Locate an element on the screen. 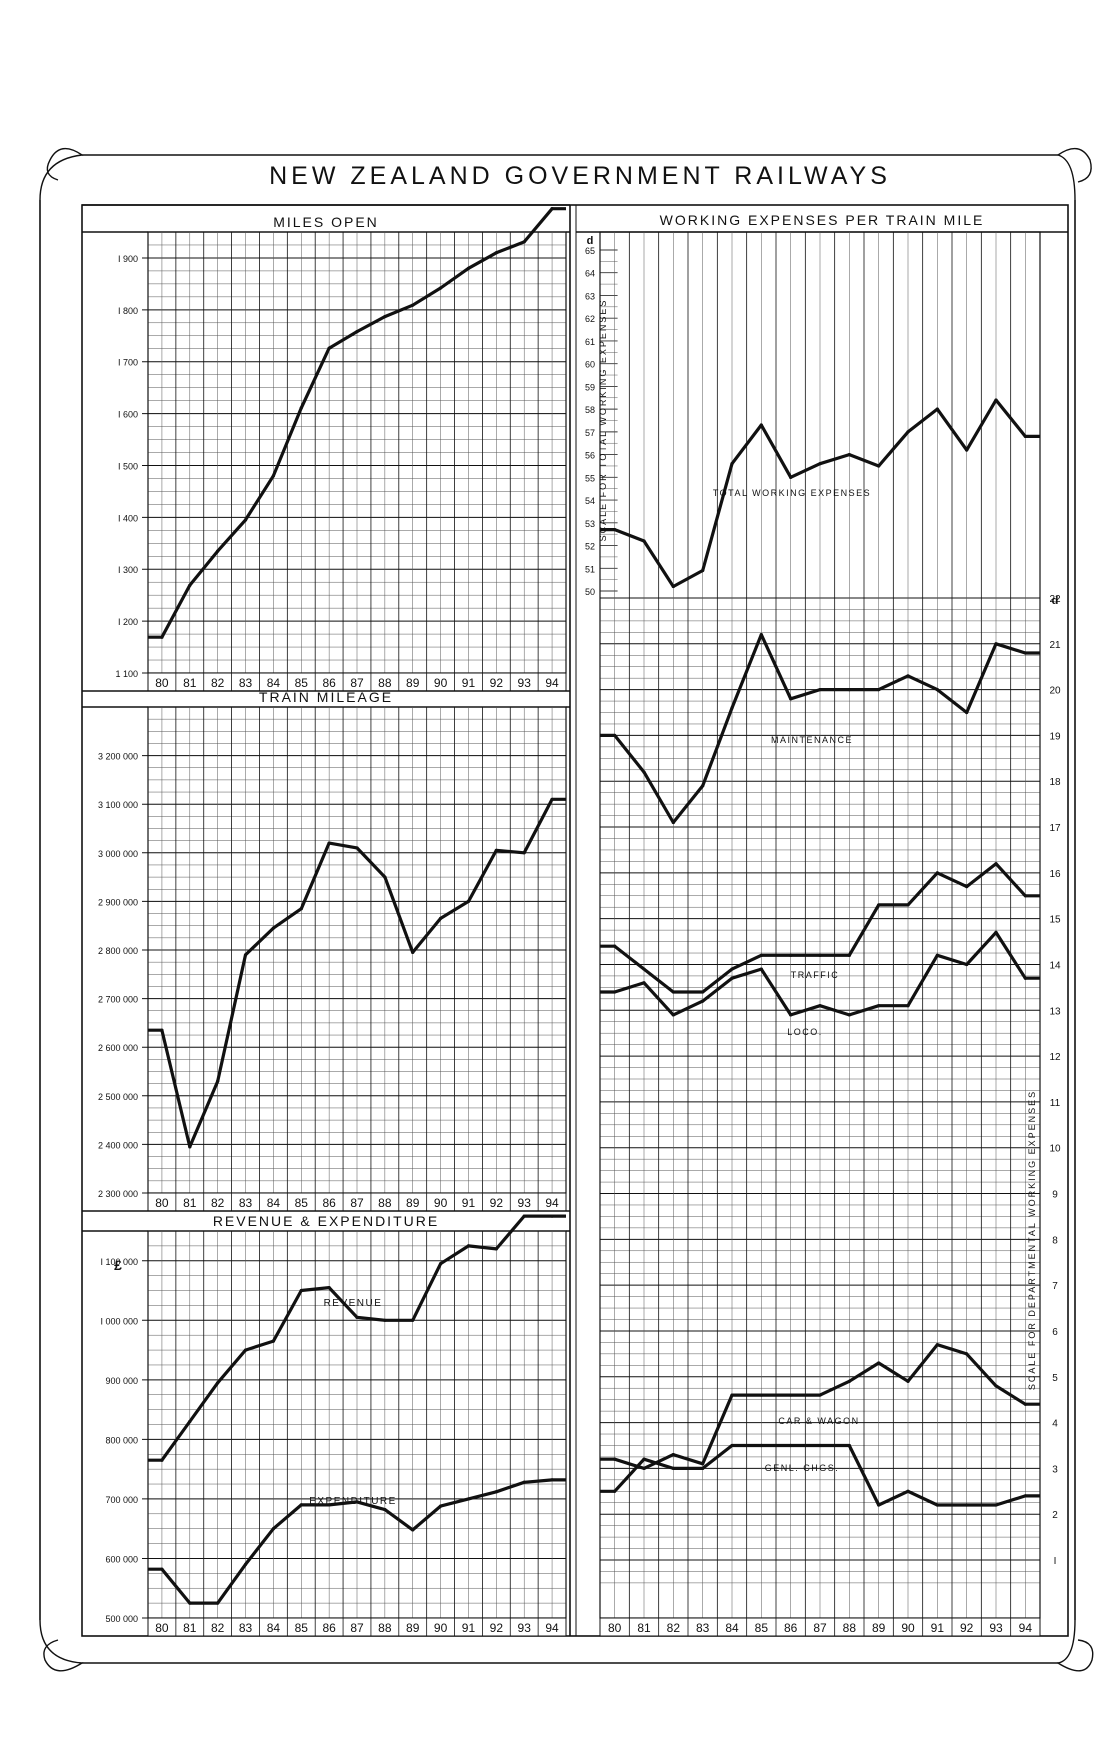 This screenshot has width=1114, height=1738. miles-open-xtick-label: 86 is located at coordinates (329, 683).